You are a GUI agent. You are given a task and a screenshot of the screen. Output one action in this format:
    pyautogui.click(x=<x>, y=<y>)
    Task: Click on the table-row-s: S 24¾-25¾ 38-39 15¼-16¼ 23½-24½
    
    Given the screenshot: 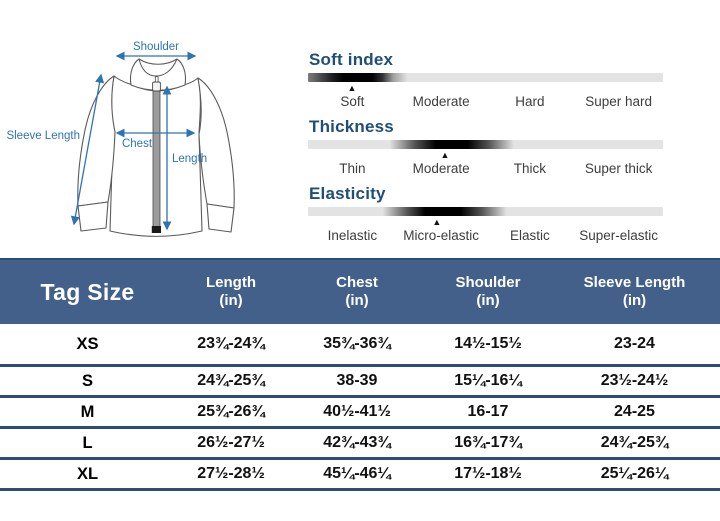 What is the action you would take?
    pyautogui.click(x=360, y=382)
    